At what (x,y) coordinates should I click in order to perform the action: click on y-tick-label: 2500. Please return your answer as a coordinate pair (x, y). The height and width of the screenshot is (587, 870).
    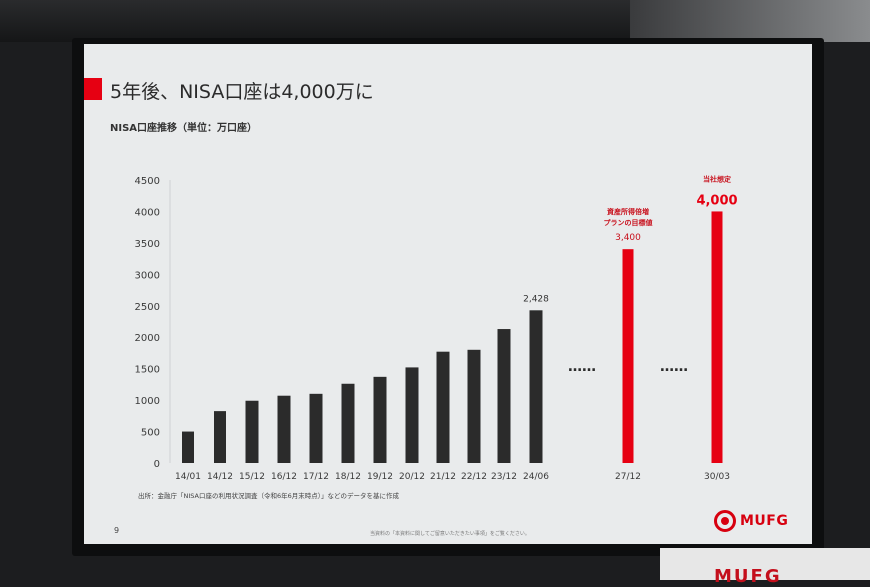
    Looking at the image, I should click on (147, 307).